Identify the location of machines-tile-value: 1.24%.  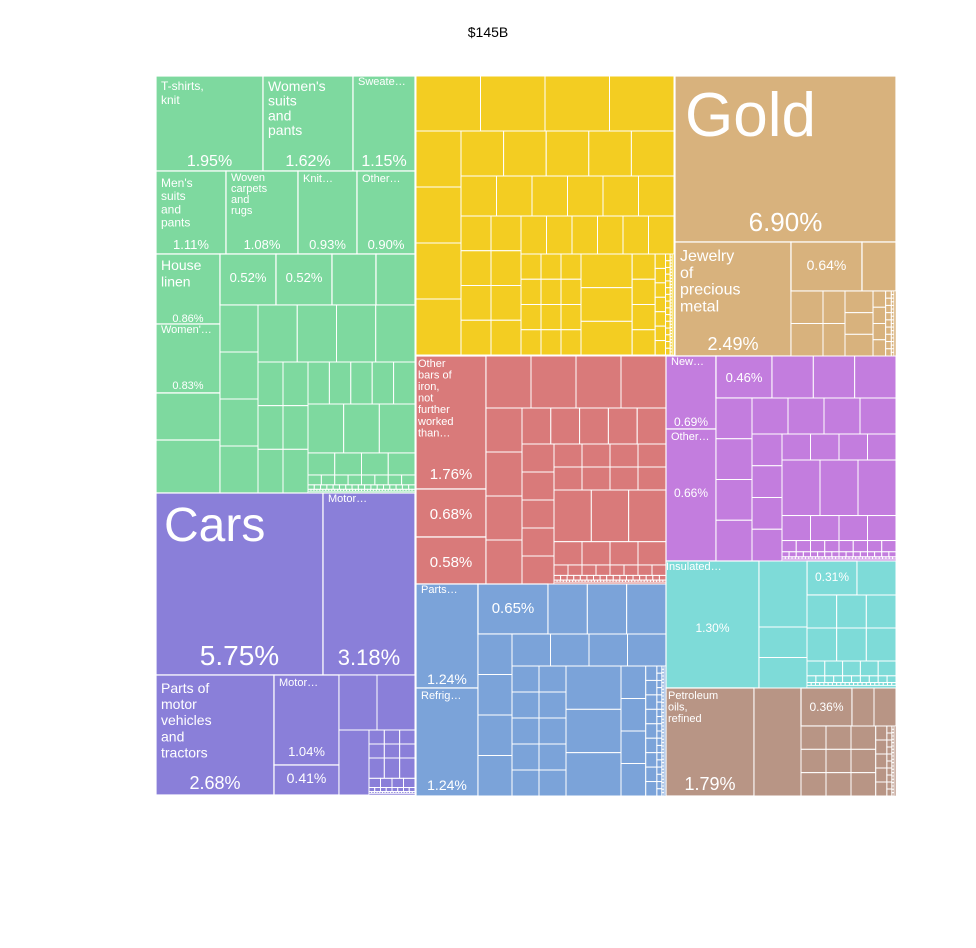
(447, 679).